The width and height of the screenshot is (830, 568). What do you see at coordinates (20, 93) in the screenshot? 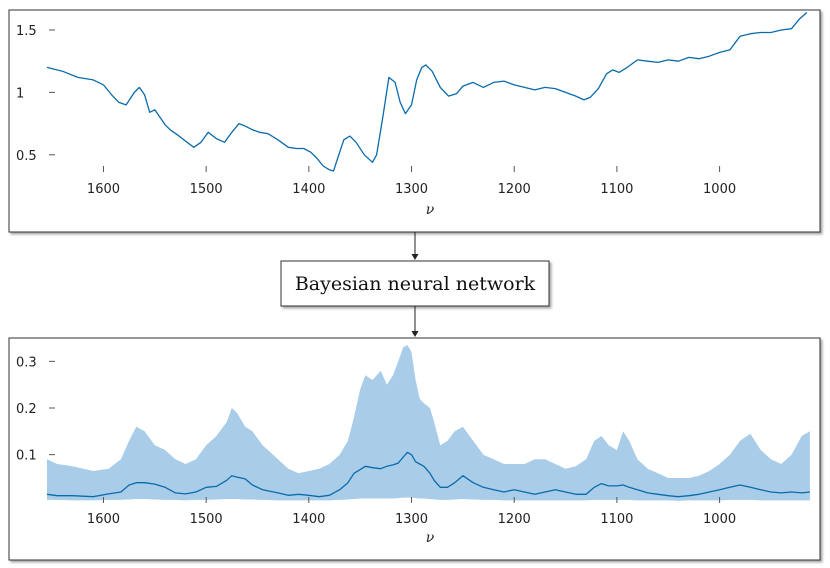
I see `y-tick-label: 1` at bounding box center [20, 93].